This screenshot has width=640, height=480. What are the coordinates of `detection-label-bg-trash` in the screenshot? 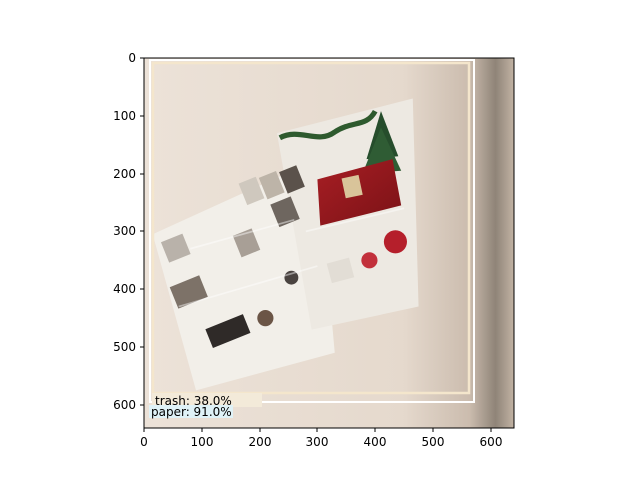 It's located at (207, 400).